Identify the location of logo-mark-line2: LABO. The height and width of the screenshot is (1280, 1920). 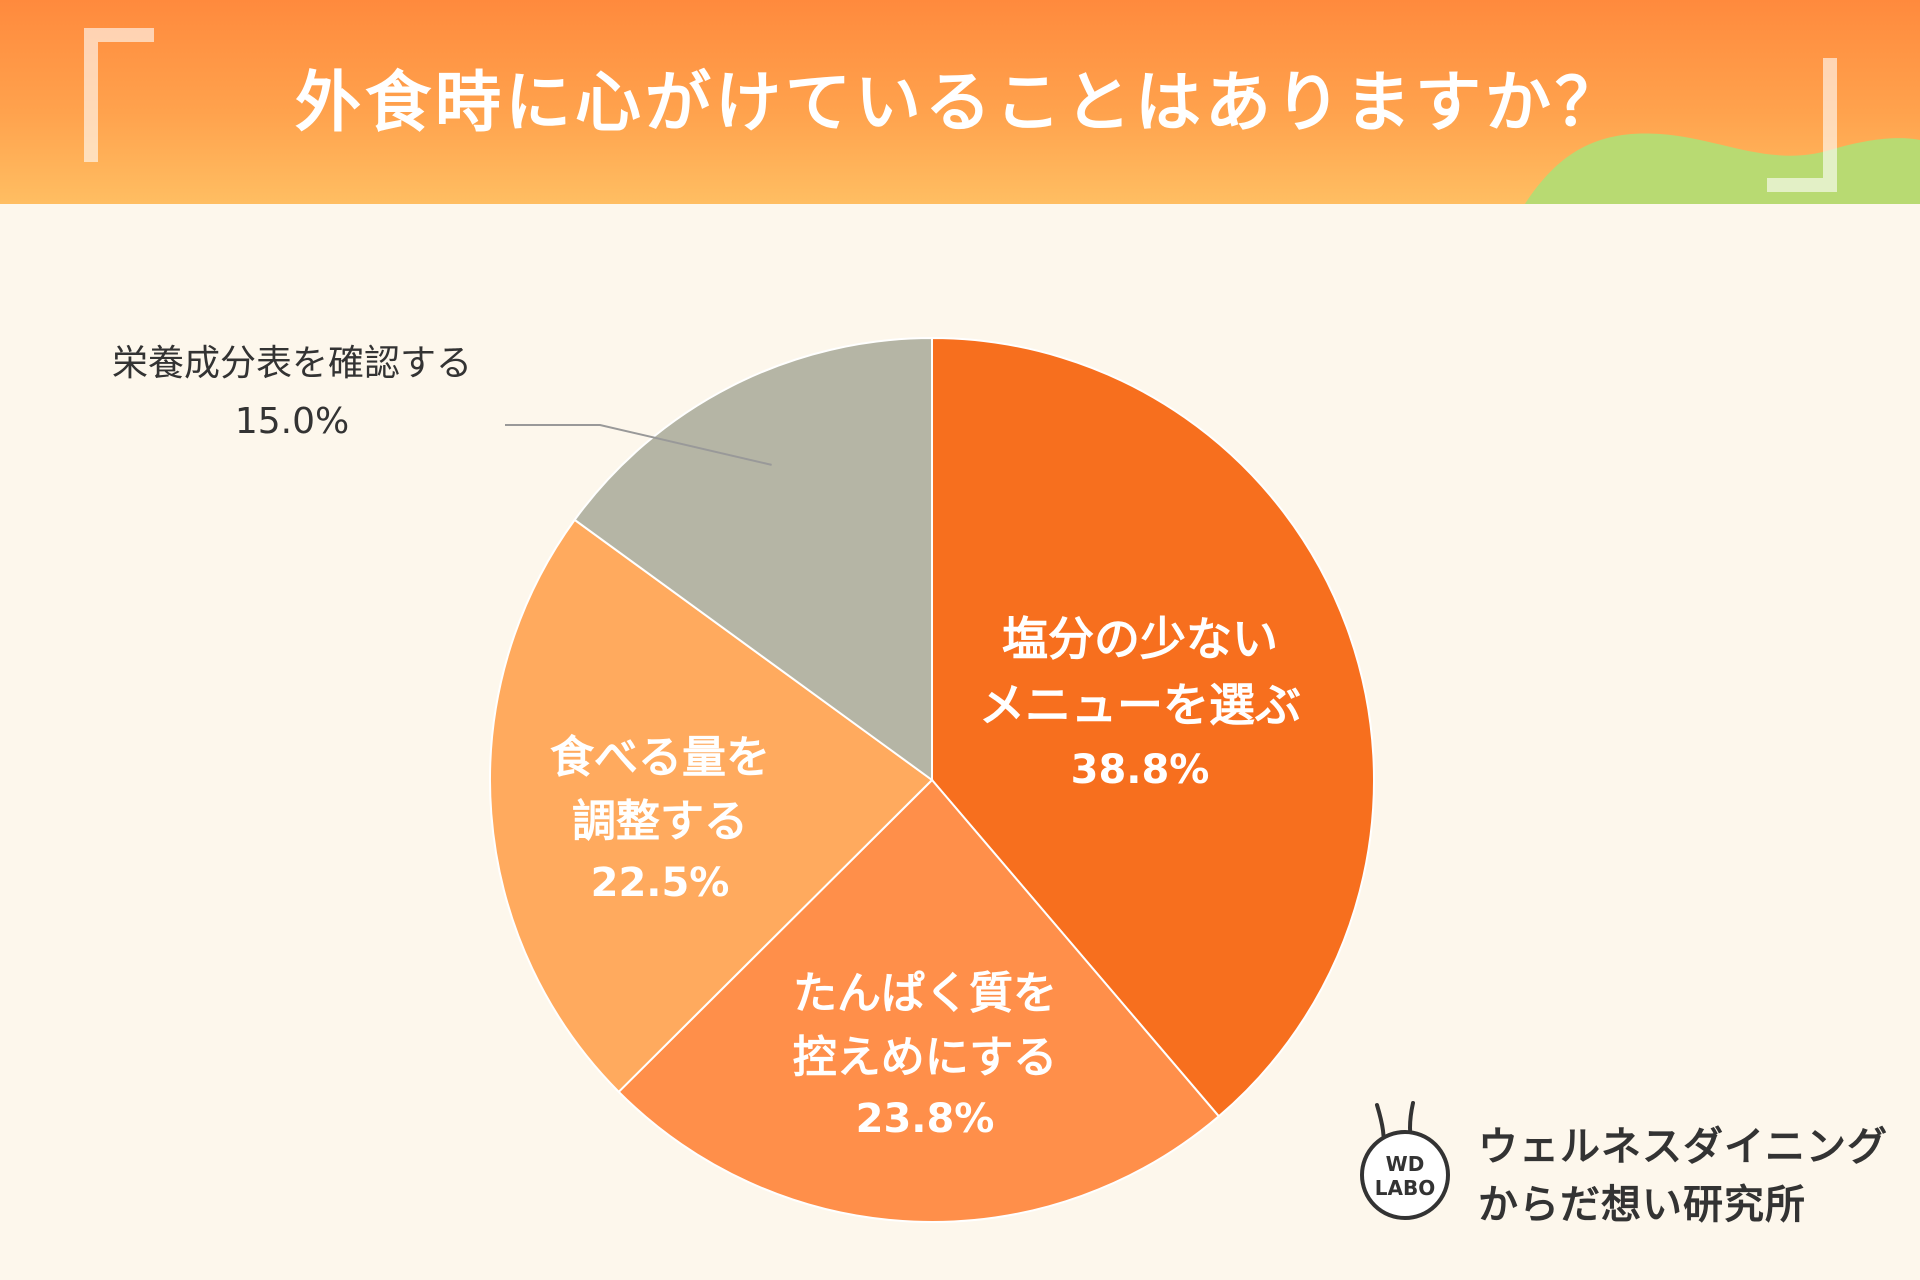
(1405, 1188).